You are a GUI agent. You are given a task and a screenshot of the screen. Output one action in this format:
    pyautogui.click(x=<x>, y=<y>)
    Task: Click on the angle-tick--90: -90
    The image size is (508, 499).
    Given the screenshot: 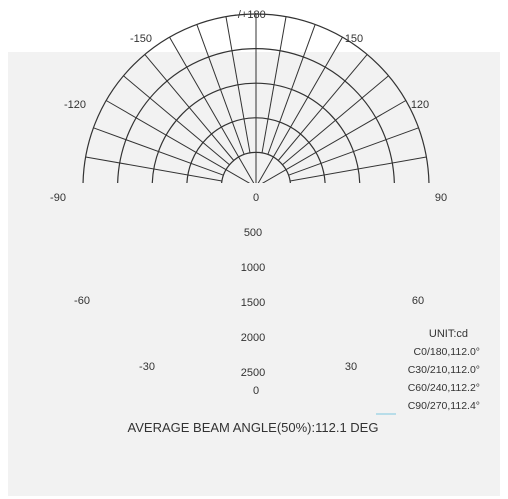 What is the action you would take?
    pyautogui.click(x=58, y=198)
    